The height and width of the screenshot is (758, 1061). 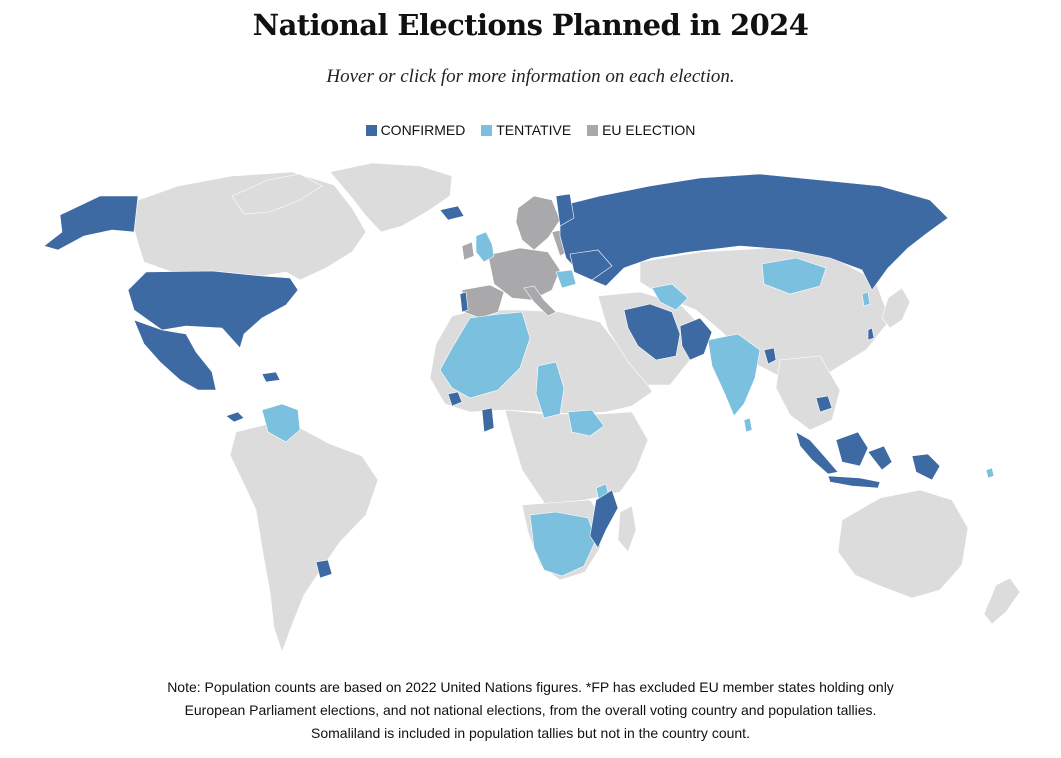 I want to click on legend-swatch-eu-election, so click(x=593, y=131).